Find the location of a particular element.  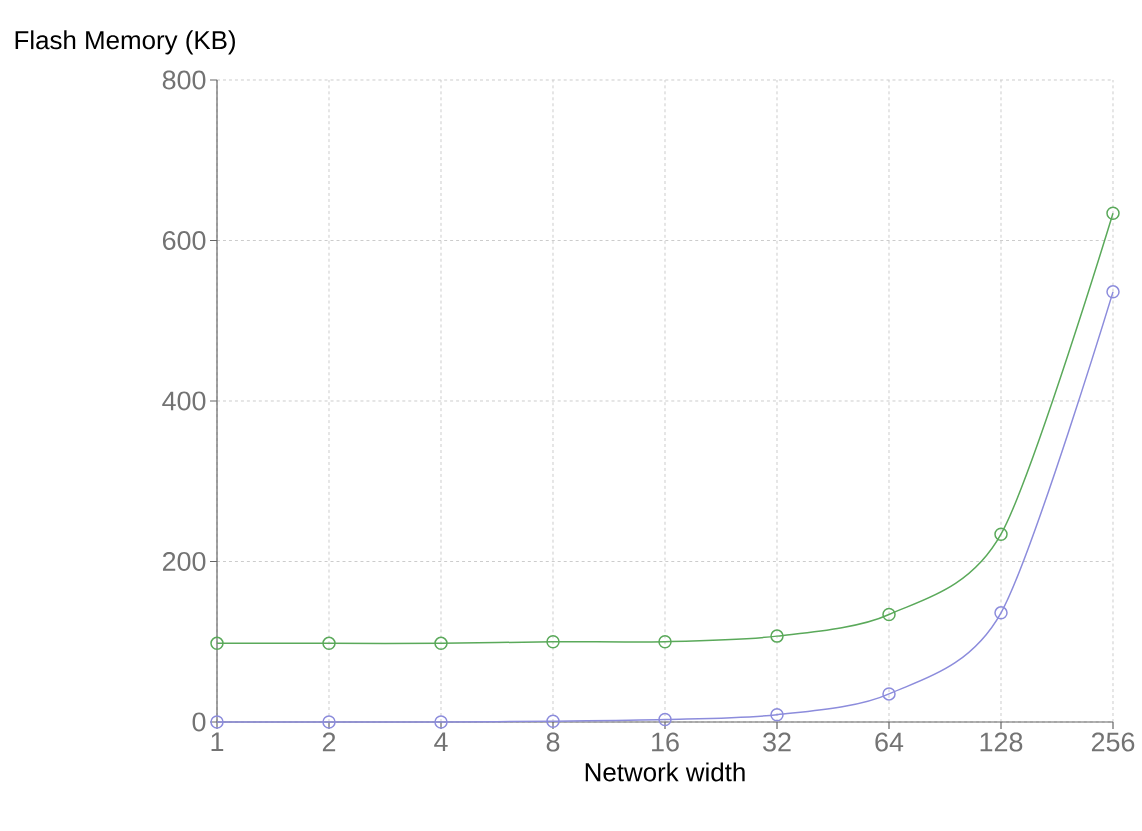

x-tick-label: 8 is located at coordinates (553, 742).